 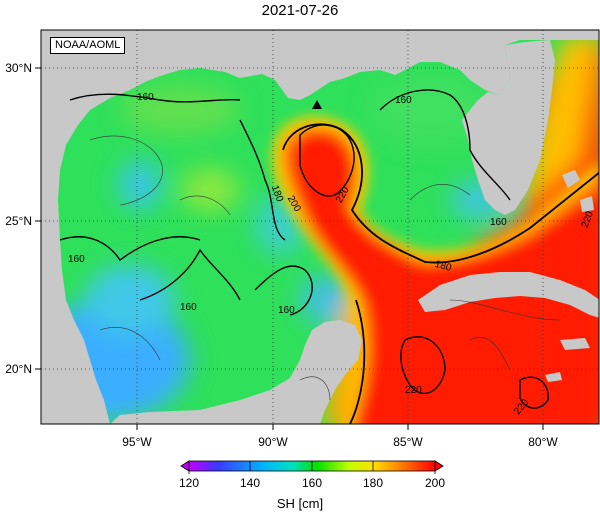 What do you see at coordinates (88, 45) in the screenshot?
I see `credit-label: NOAA/AOML` at bounding box center [88, 45].